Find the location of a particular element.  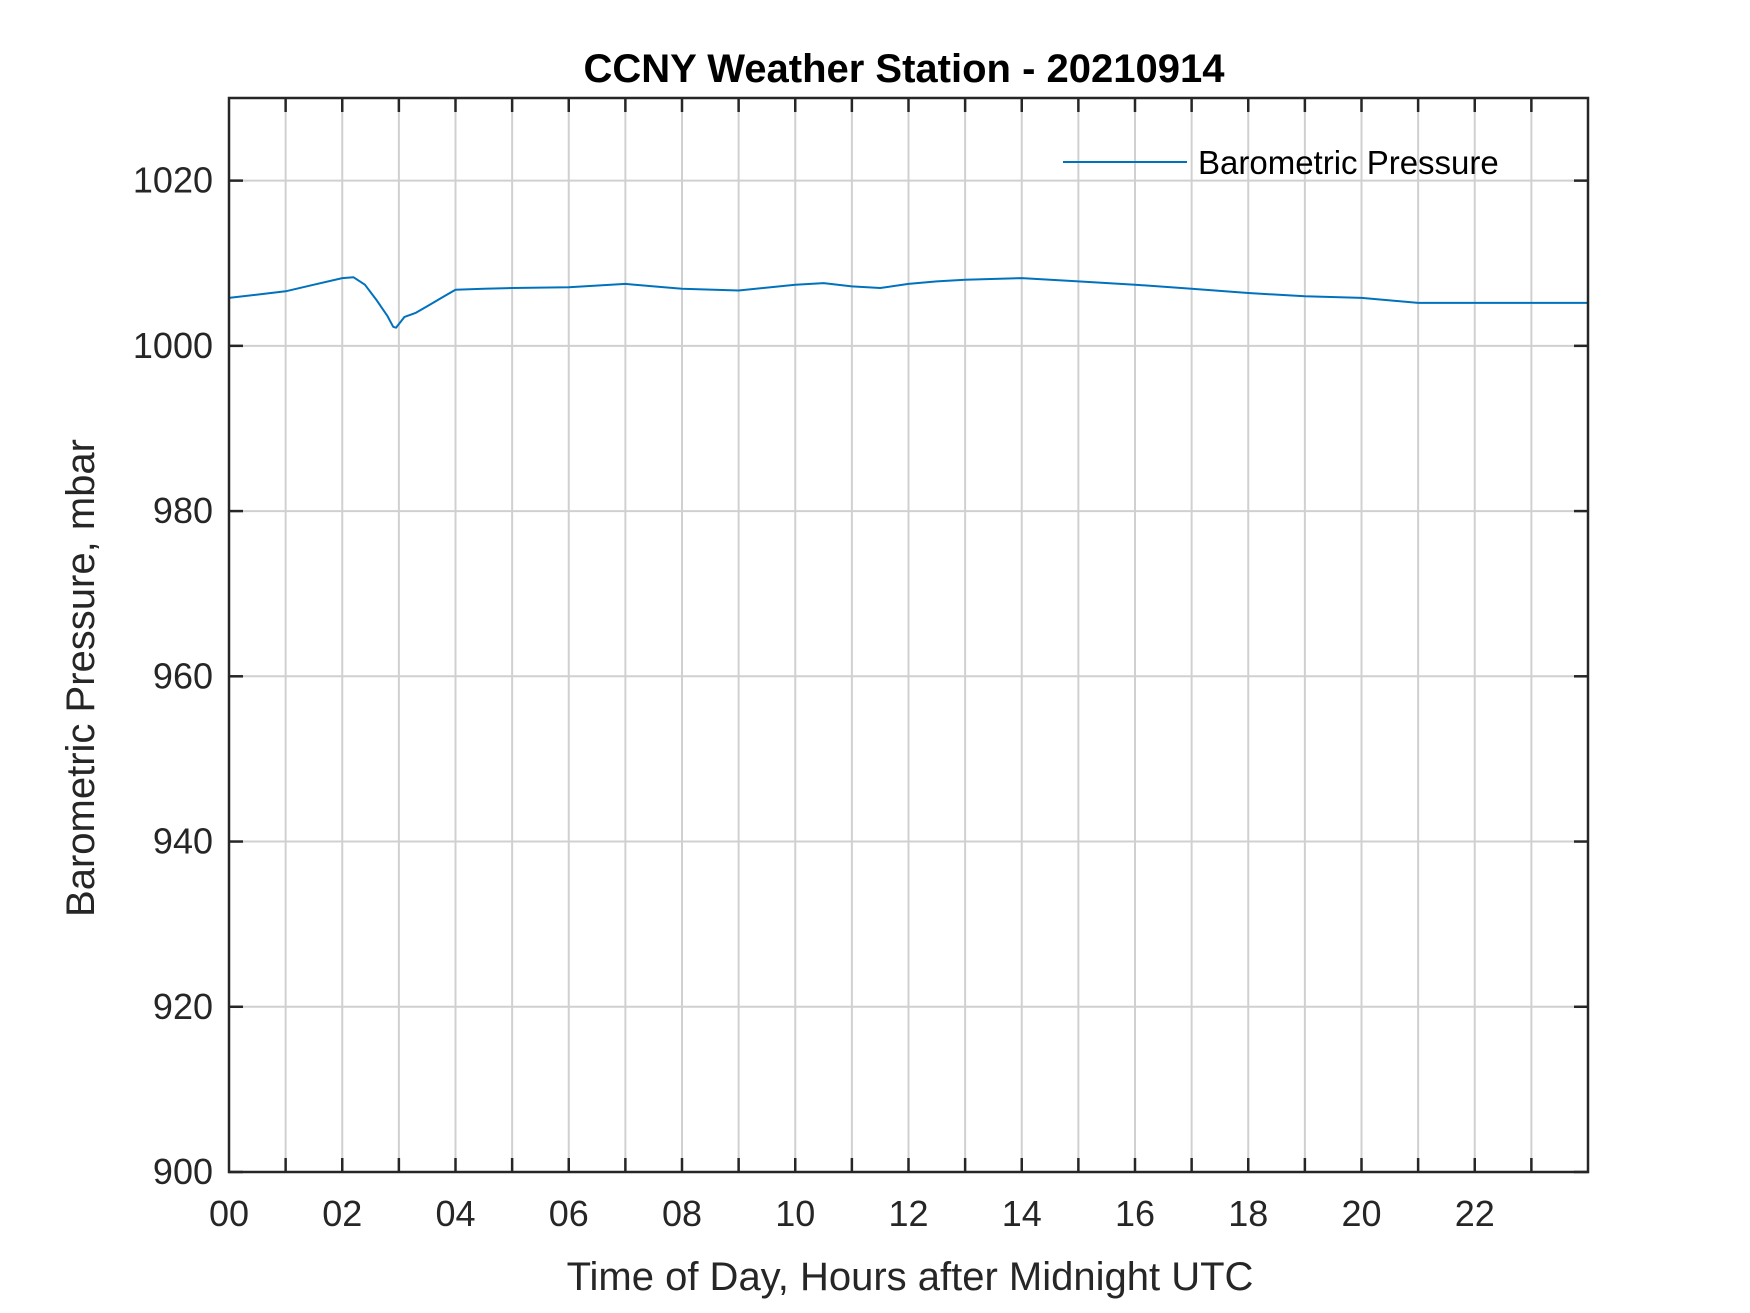

x-tick-label: 10 is located at coordinates (795, 1213).